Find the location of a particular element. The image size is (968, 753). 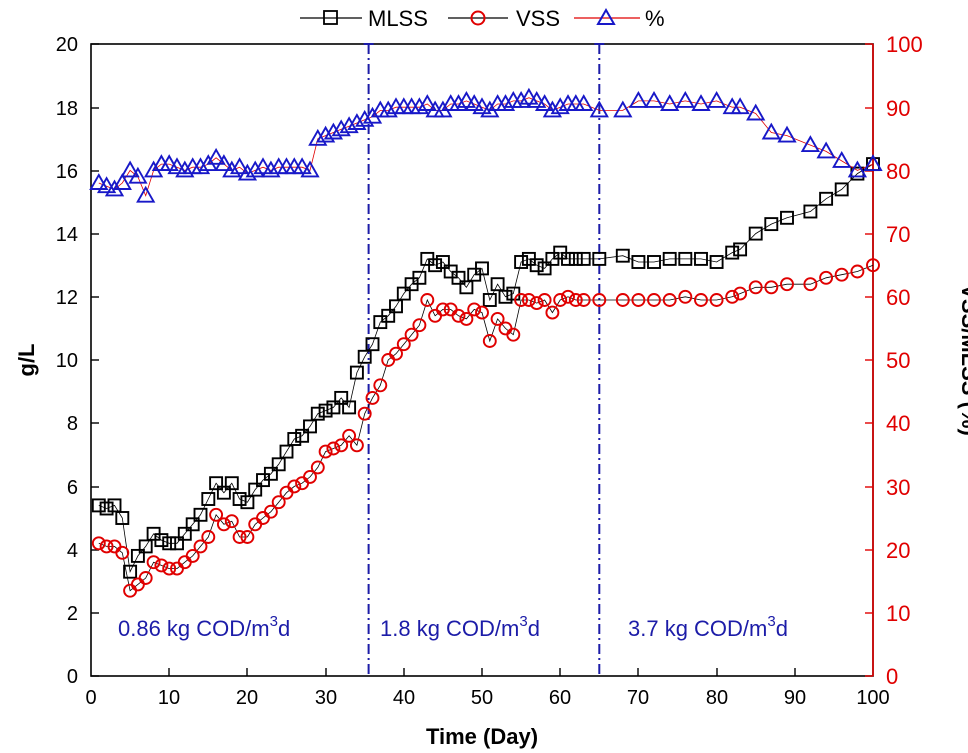

y2-tick-label: 100 is located at coordinates (904, 44).